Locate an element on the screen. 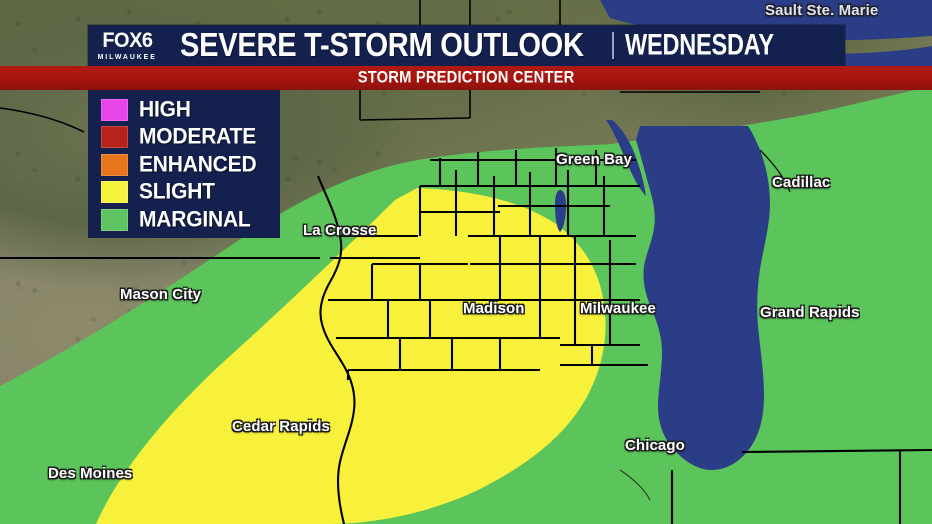 The height and width of the screenshot is (524, 932). legend-swatch-slight is located at coordinates (114, 192).